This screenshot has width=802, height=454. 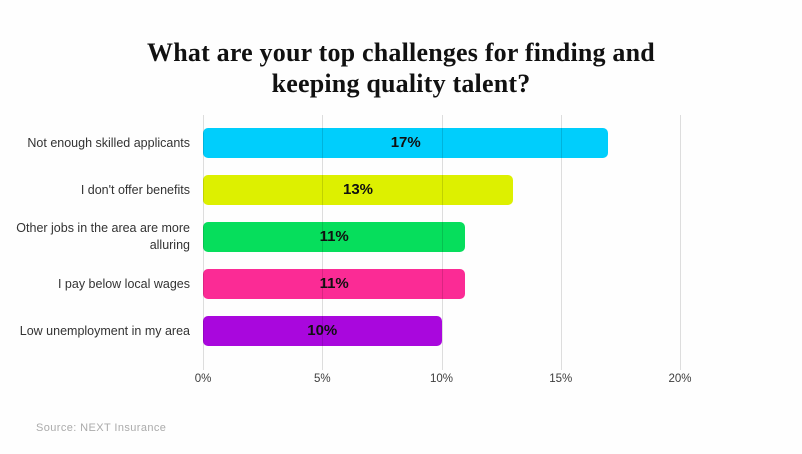 I want to click on gridline-10%, so click(x=442, y=242).